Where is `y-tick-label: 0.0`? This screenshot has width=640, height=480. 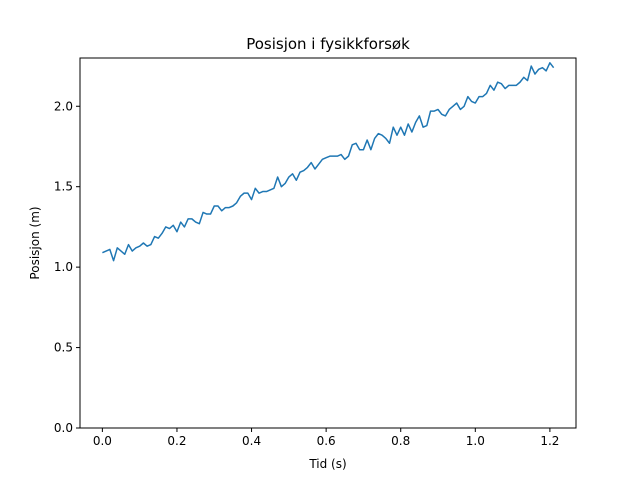
y-tick-label: 0.0 is located at coordinates (63, 428).